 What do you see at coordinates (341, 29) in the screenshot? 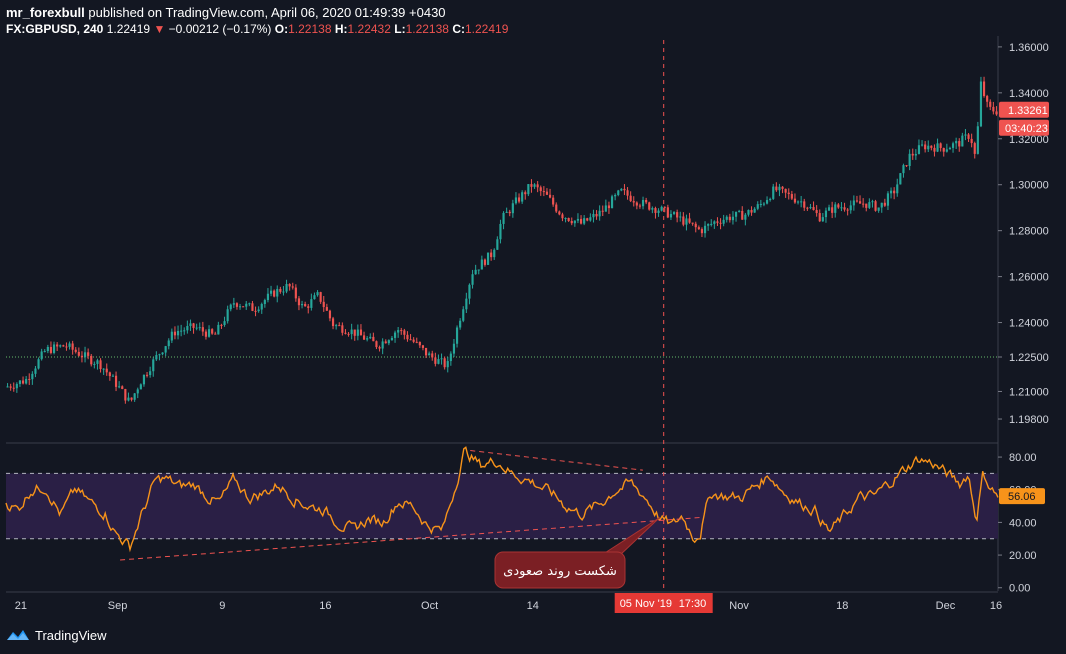
I see `high-label: H:` at bounding box center [341, 29].